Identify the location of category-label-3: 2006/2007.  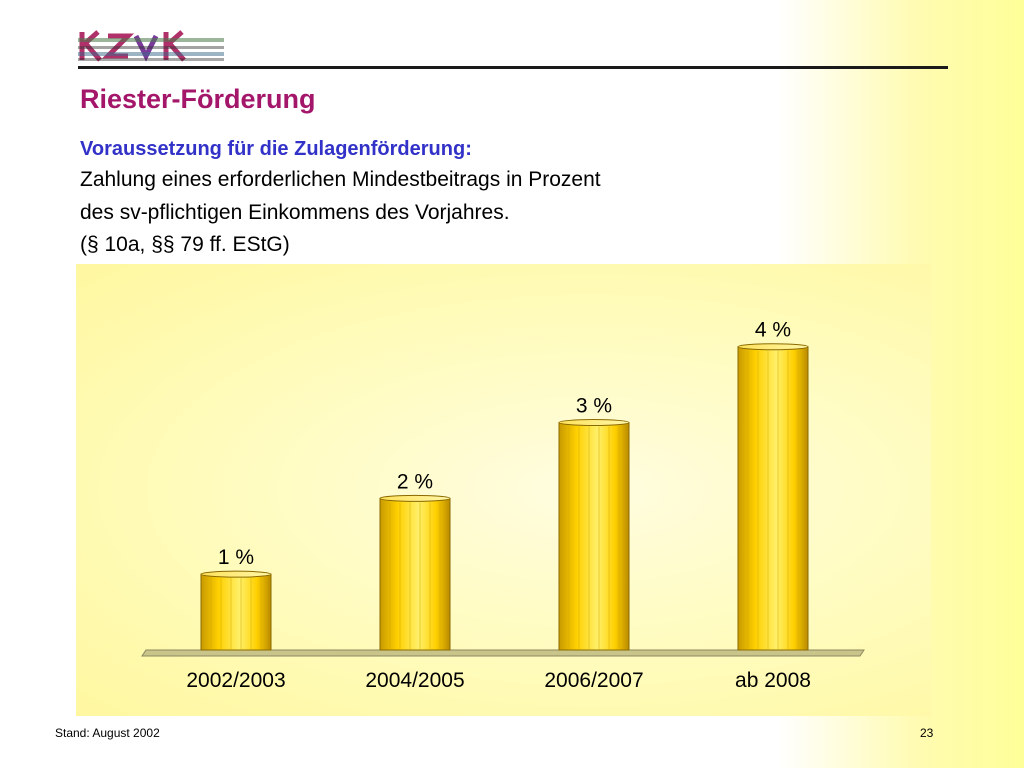
(593, 680).